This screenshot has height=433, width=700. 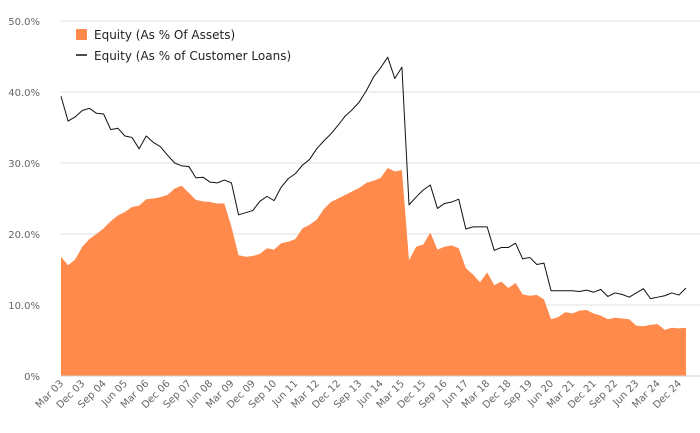 I want to click on legend-label-equity-assets: Equity (As % Of Assets), so click(x=164, y=35).